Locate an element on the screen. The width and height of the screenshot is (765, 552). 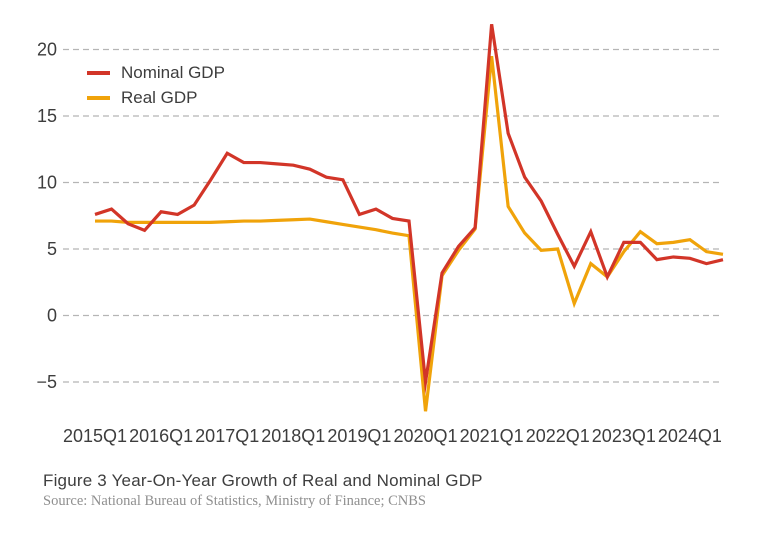
legend-item-nominal-gdp: Nominal GDP is located at coordinates (156, 72).